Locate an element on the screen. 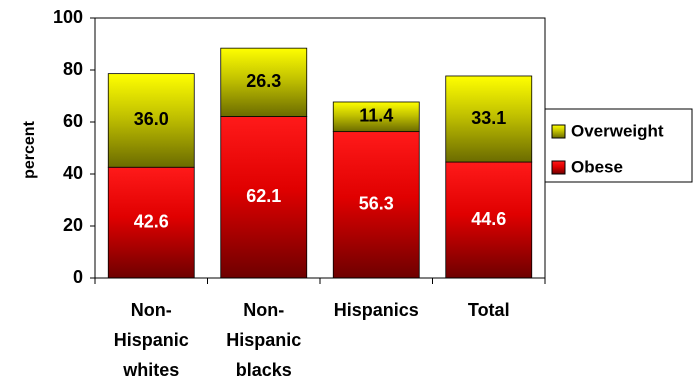 The height and width of the screenshot is (383, 696). x-tick-label: blacks is located at coordinates (264, 370).